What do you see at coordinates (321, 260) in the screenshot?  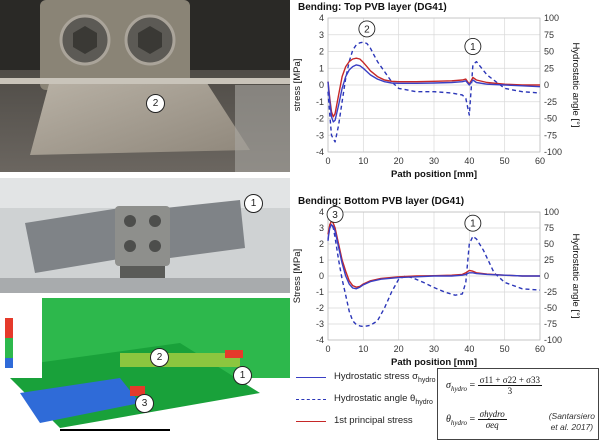 I see `chart-bottom-ytick-label: 1` at bounding box center [321, 260].